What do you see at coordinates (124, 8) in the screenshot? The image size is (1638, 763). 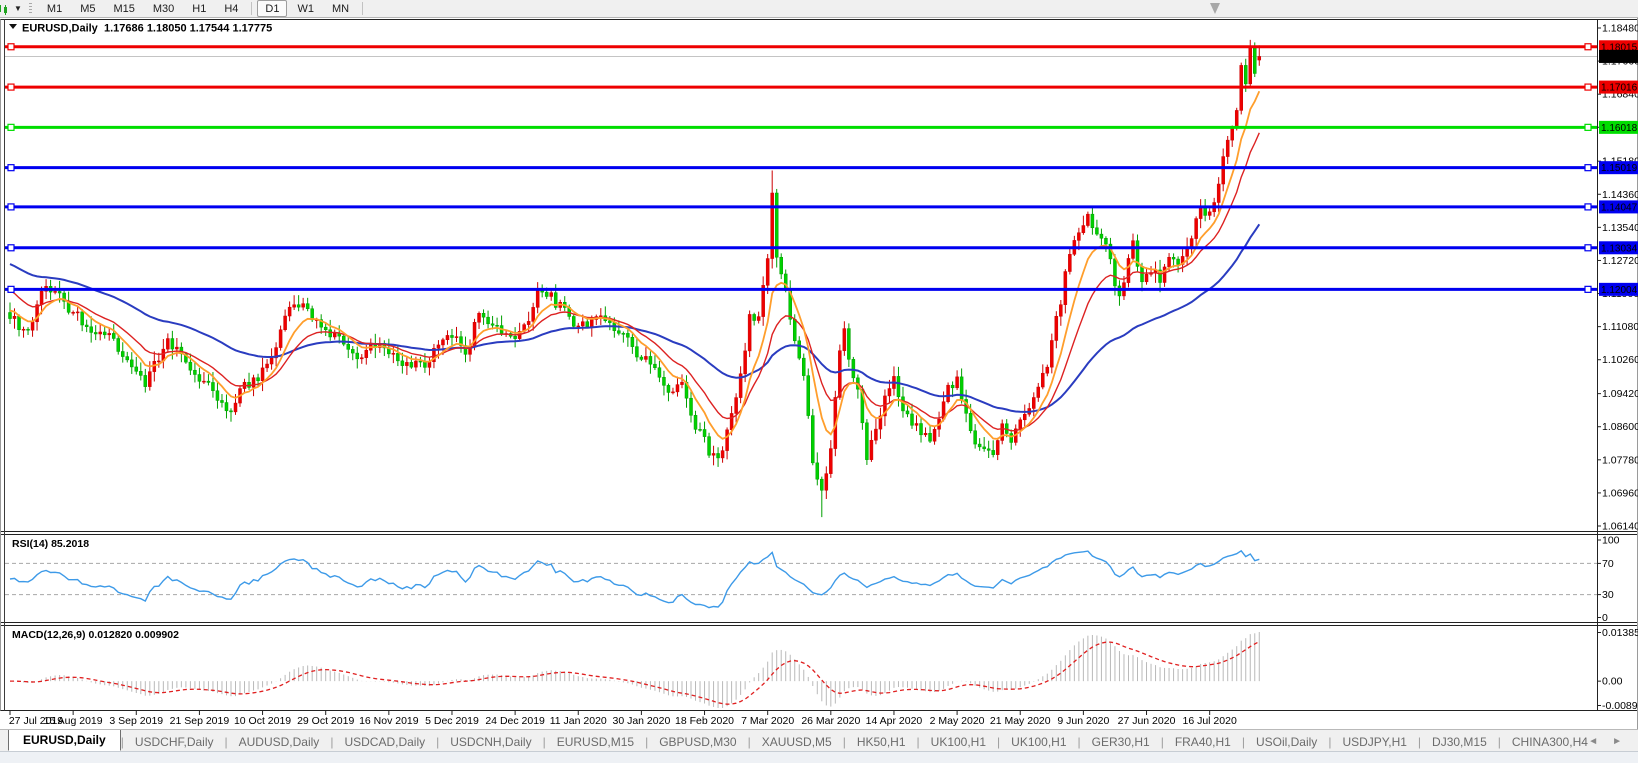 I see `timeframe-button-m15: M15` at bounding box center [124, 8].